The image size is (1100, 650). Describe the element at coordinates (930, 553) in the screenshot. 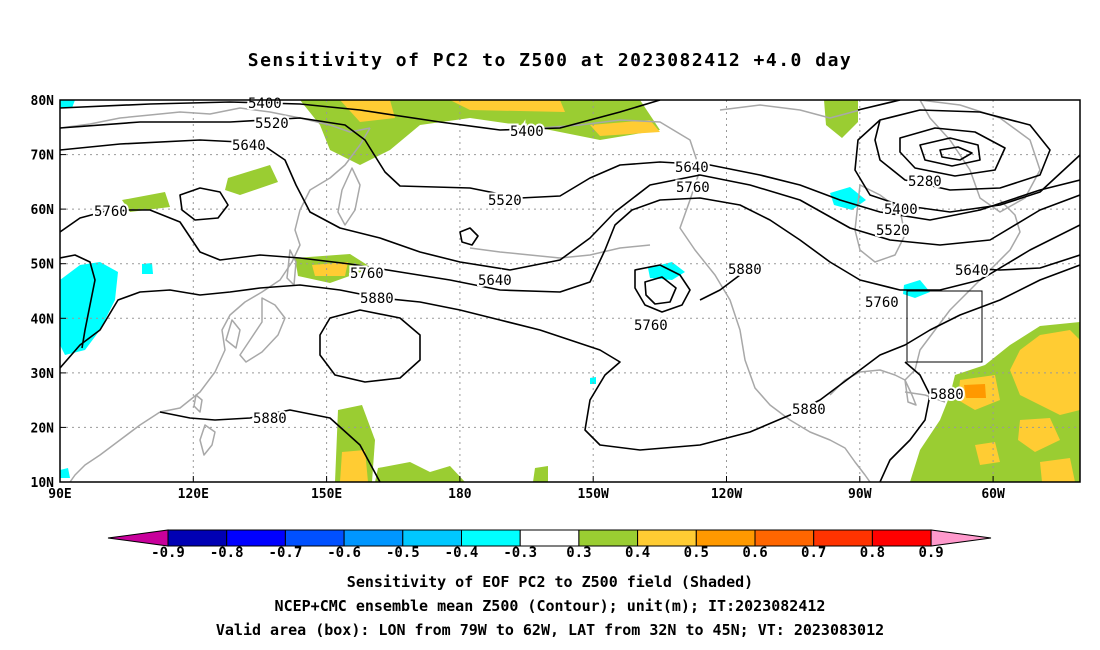

I see `colorbar-tick: 0.9` at that location.